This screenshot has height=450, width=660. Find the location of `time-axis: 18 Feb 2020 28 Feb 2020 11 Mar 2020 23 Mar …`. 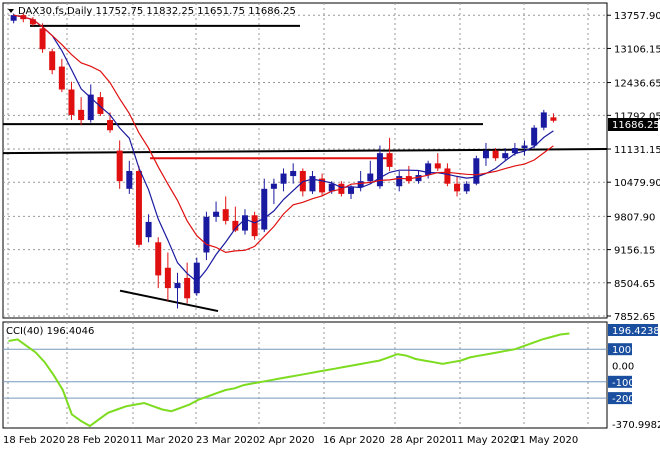

time-axis: 18 Feb 2020 28 Feb 2020 11 Mar 2020 23 Mar … is located at coordinates (290, 440).